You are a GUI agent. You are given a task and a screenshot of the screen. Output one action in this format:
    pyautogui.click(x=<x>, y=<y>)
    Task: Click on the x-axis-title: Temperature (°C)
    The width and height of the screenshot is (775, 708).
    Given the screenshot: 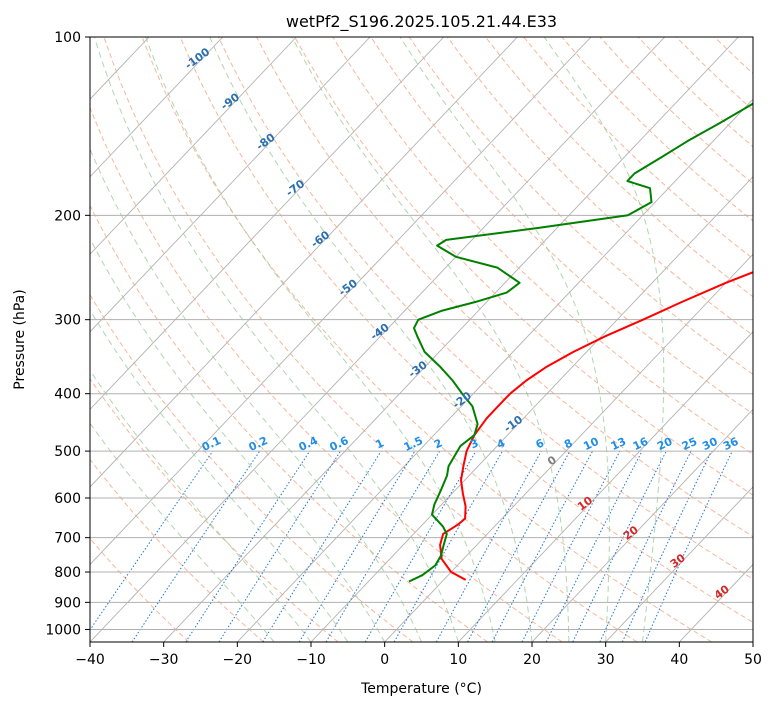 What is the action you would take?
    pyautogui.click(x=421, y=689)
    